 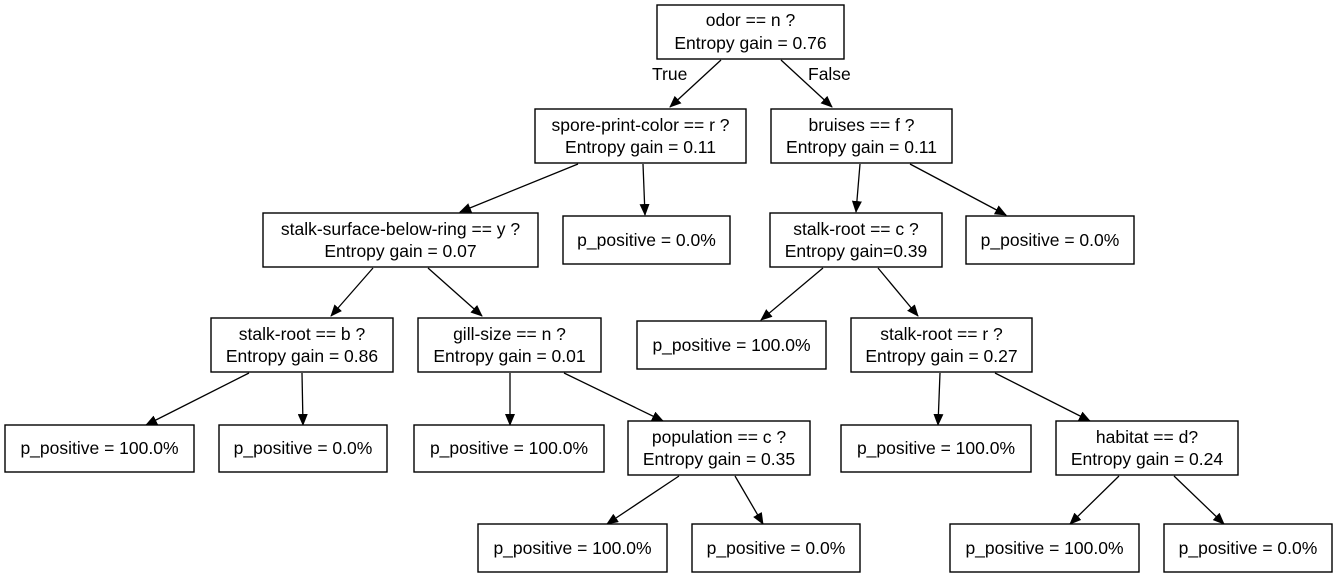 What do you see at coordinates (719, 459) in the screenshot?
I see `node-label-line2: Entropy gain = 0.35` at bounding box center [719, 459].